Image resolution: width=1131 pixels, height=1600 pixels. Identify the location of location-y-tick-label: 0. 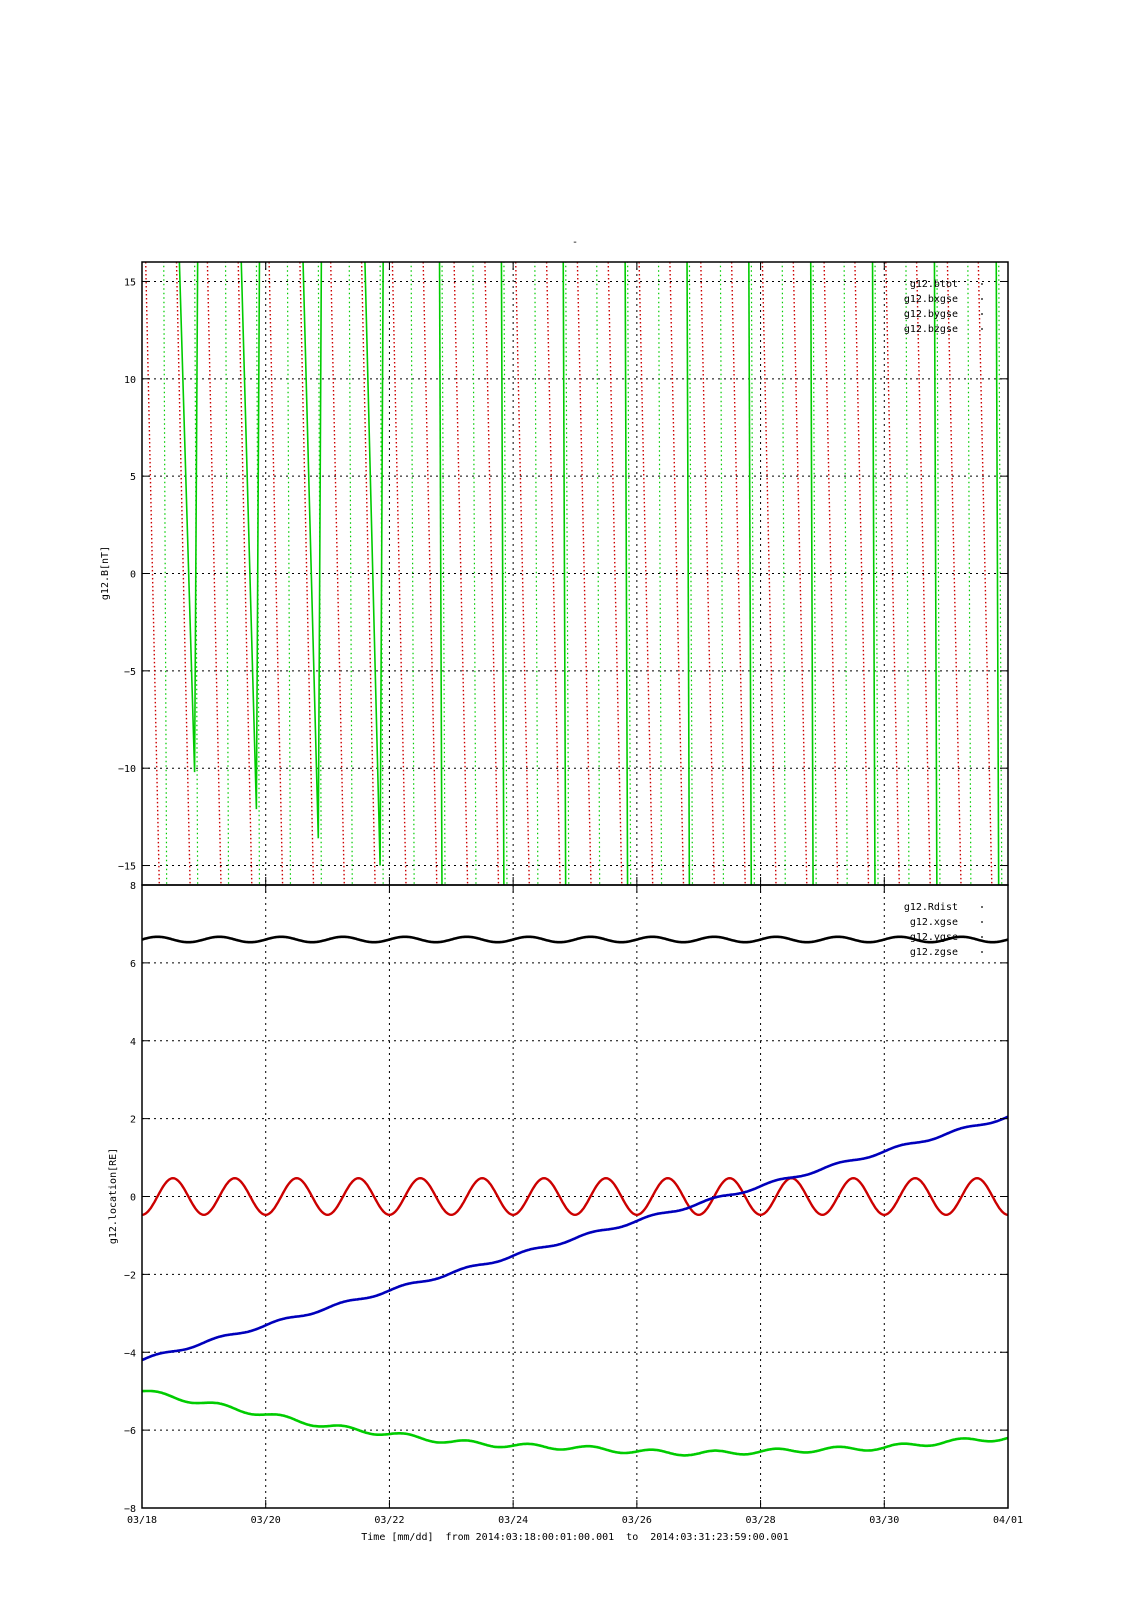
(133, 1198).